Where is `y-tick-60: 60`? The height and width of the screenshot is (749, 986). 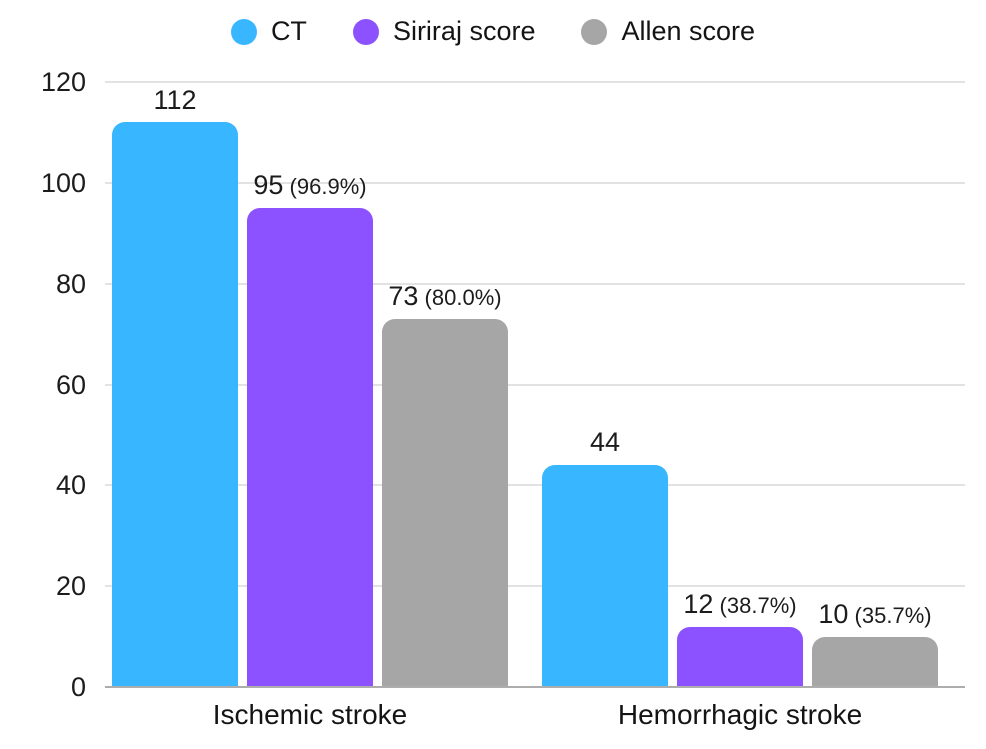 y-tick-60: 60 is located at coordinates (70, 384).